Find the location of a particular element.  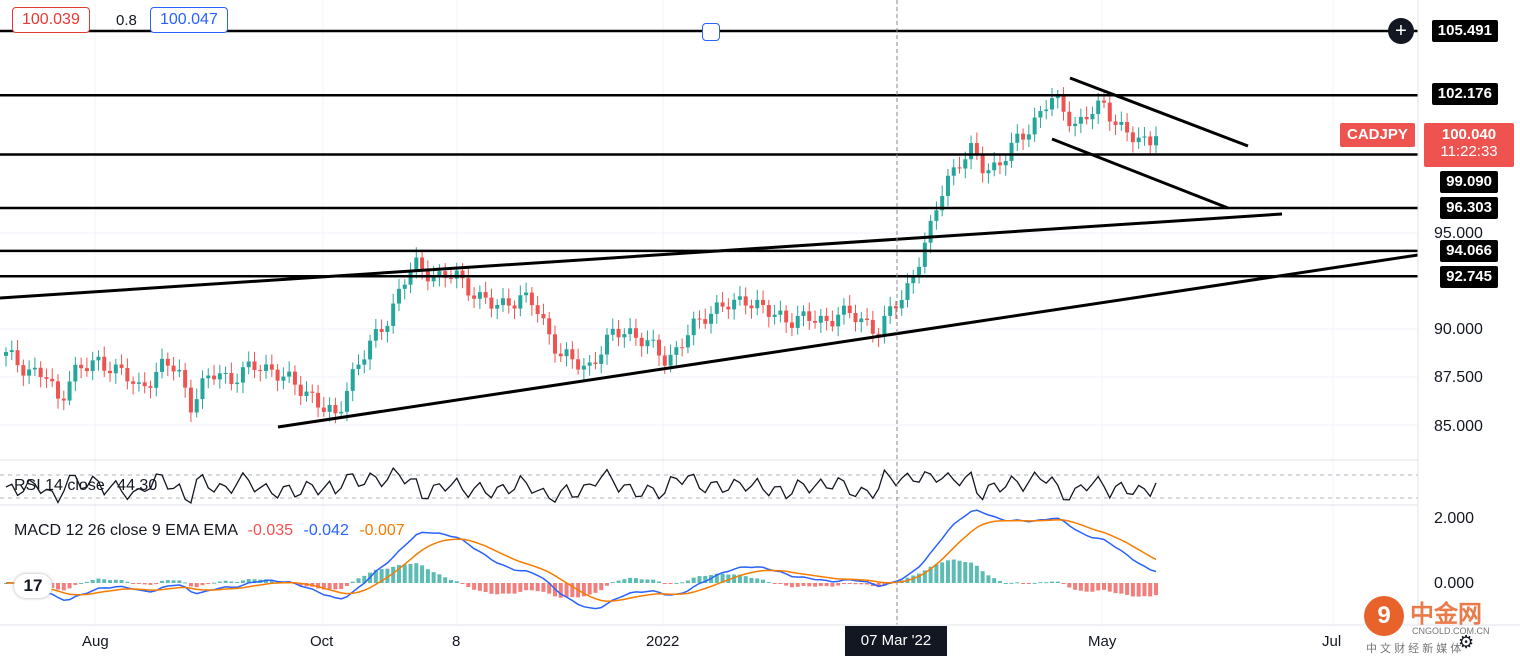

y-tick-90: 90.000 is located at coordinates (1458, 329).